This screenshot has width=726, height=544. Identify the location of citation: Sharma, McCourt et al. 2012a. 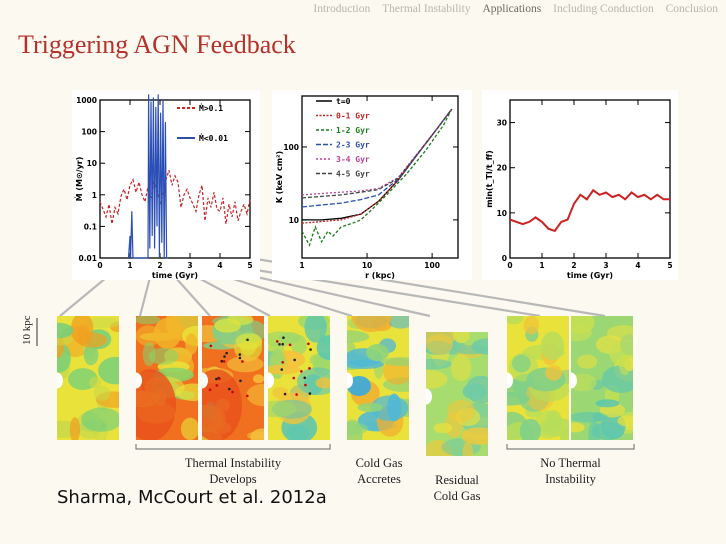
(192, 497).